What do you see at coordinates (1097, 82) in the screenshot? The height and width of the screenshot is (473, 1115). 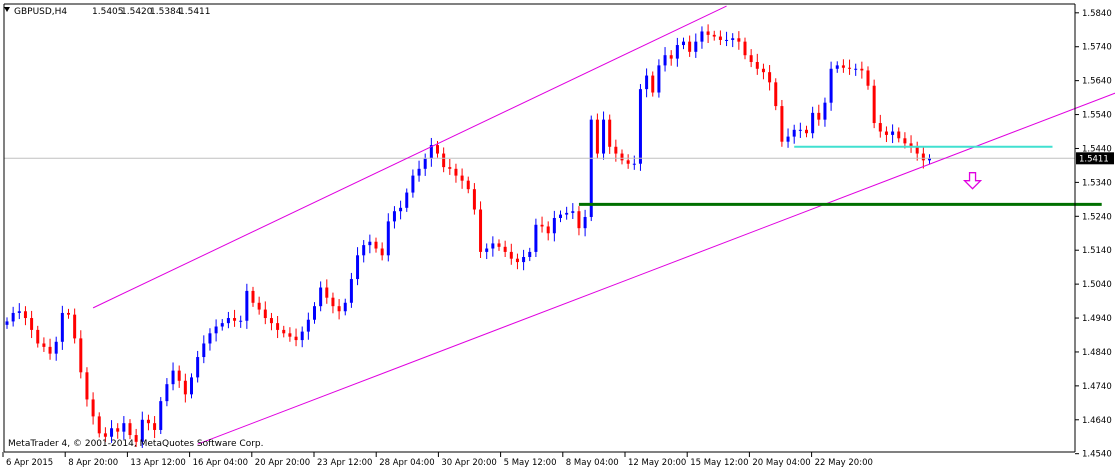 I see `y-tick-label: 1.5640` at bounding box center [1097, 82].